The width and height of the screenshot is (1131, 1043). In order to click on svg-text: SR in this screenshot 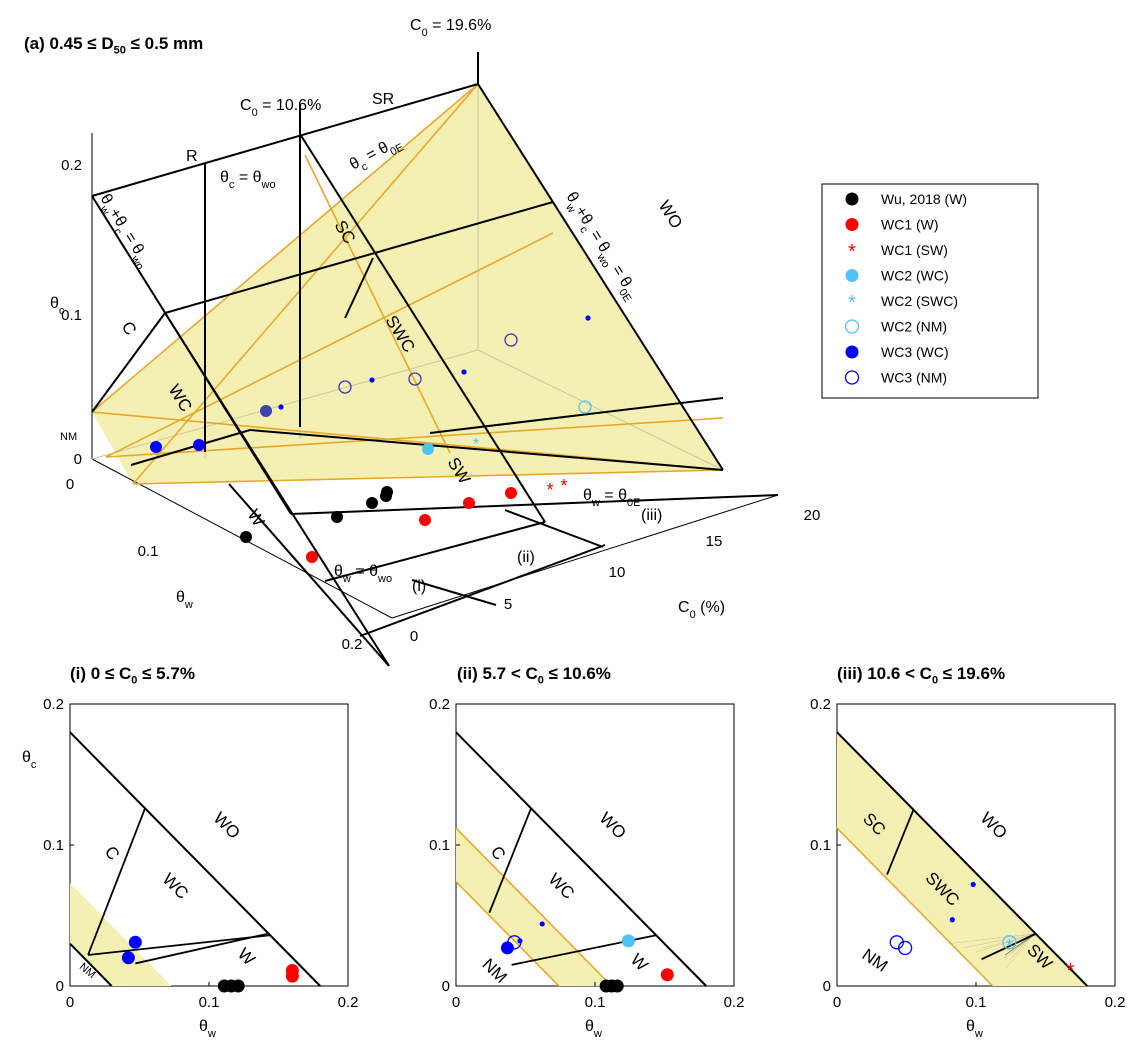, I will do `click(383, 99)`.